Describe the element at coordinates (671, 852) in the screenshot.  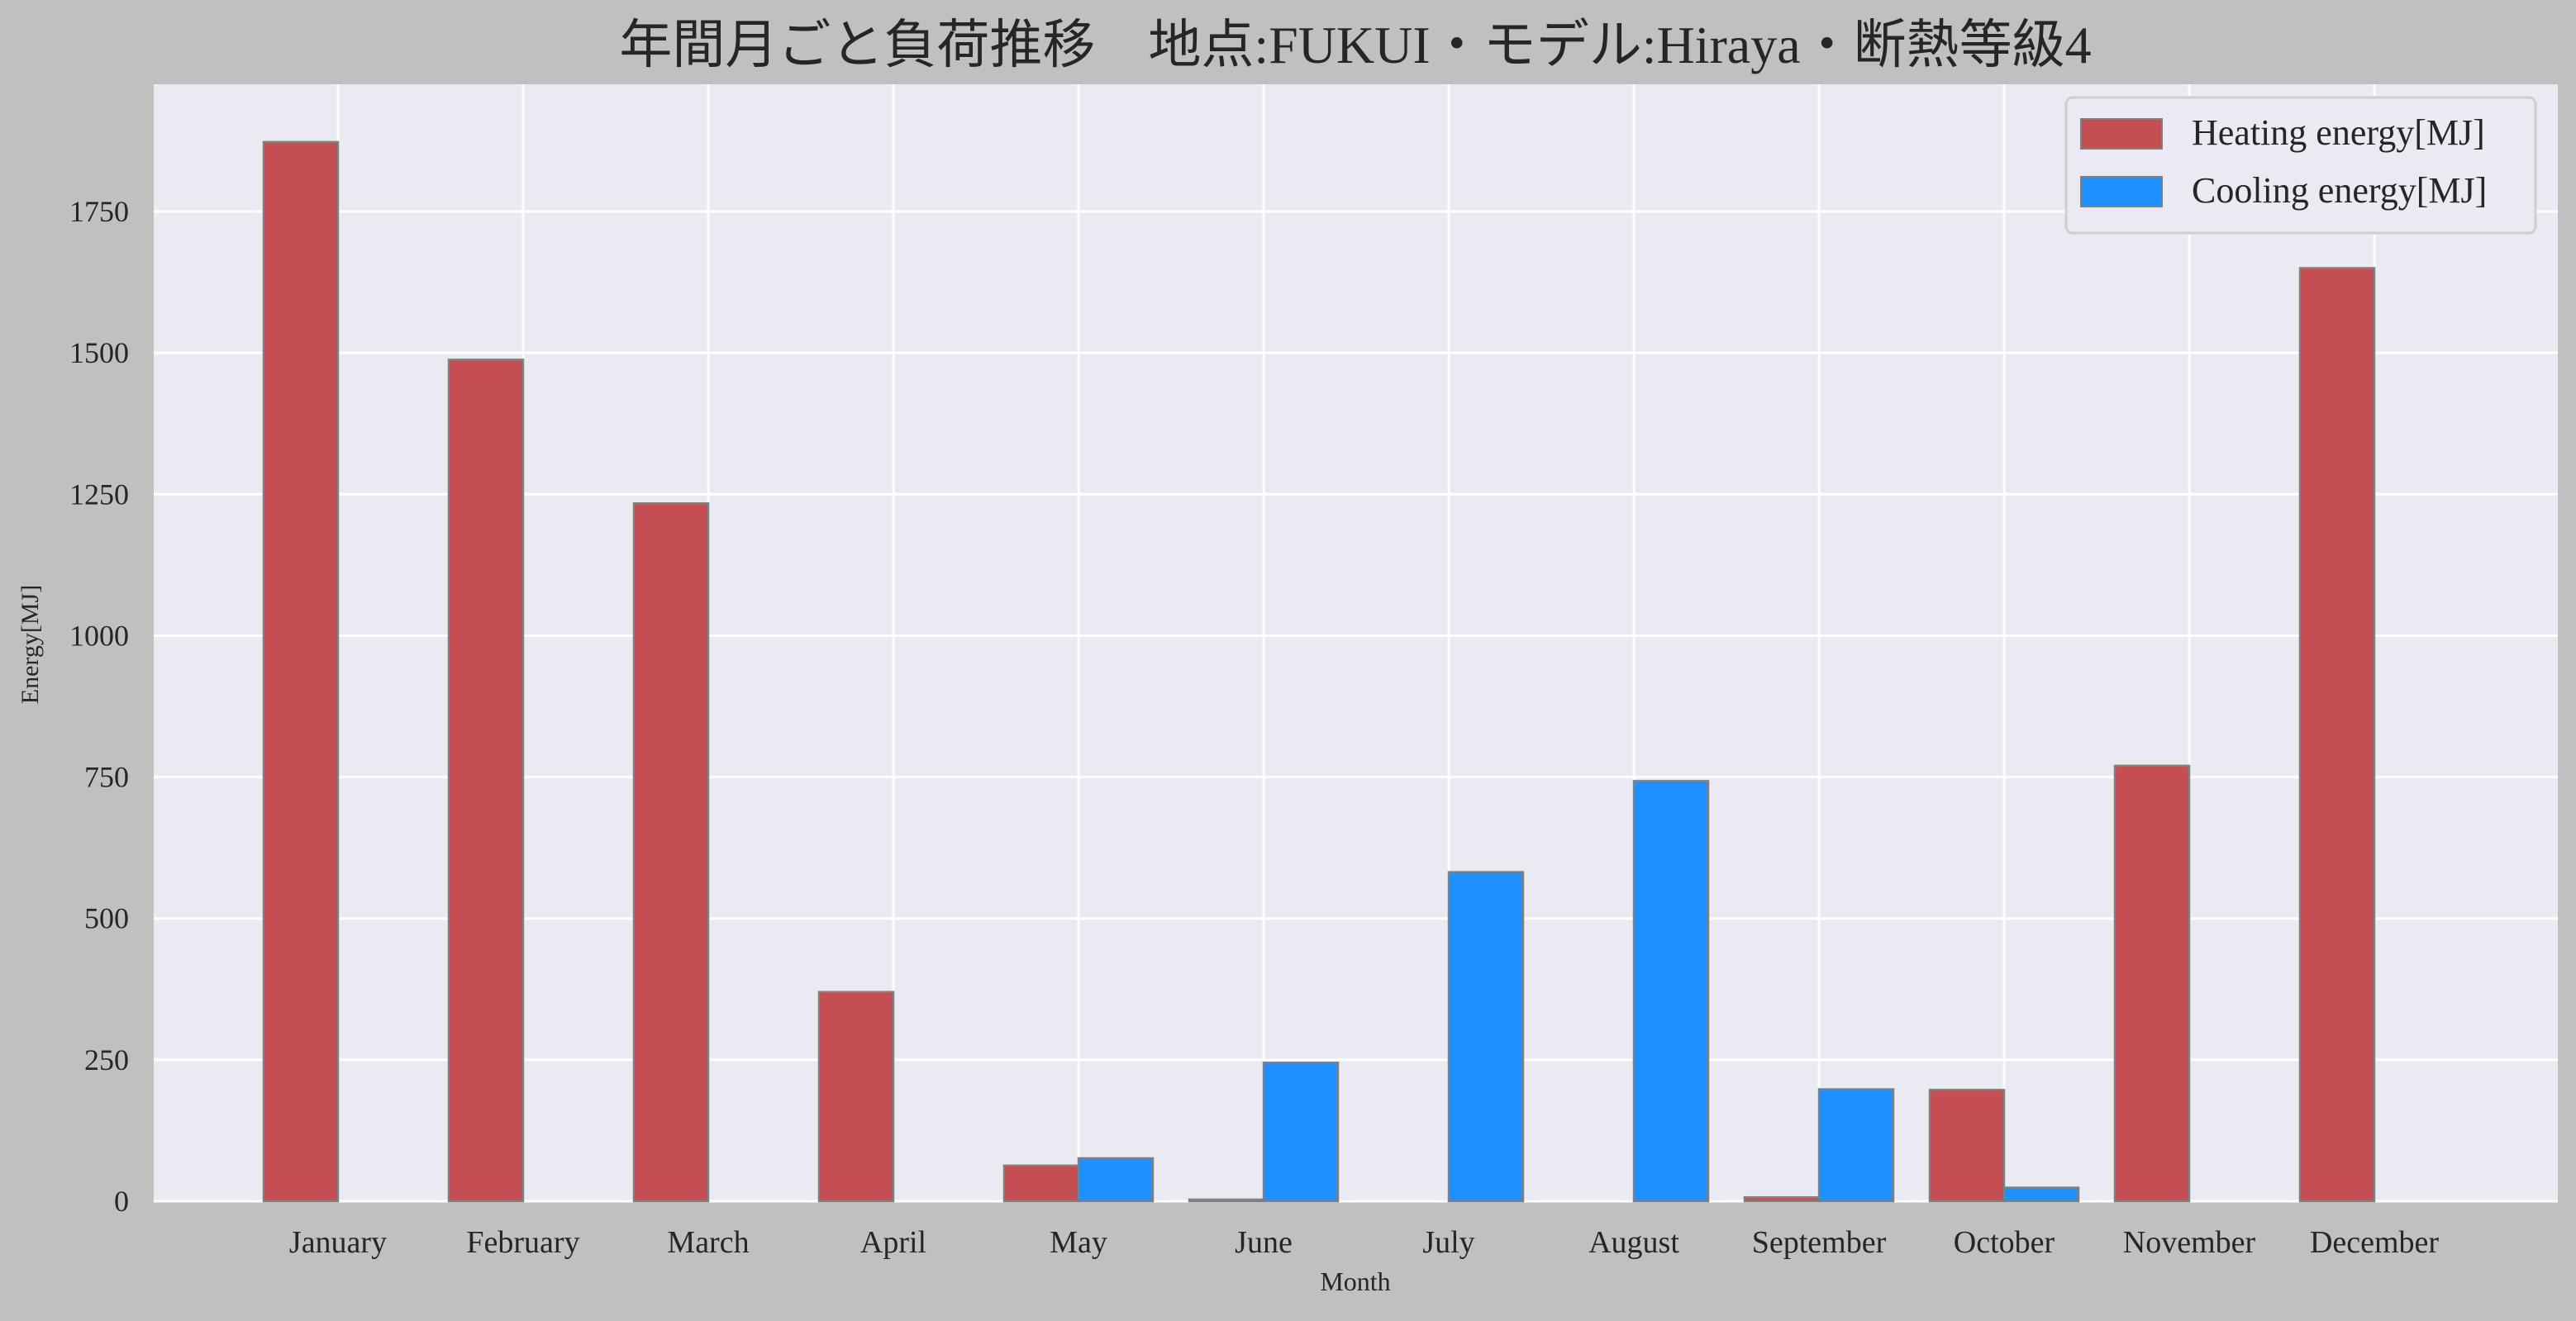
I see `bar-heating-march` at that location.